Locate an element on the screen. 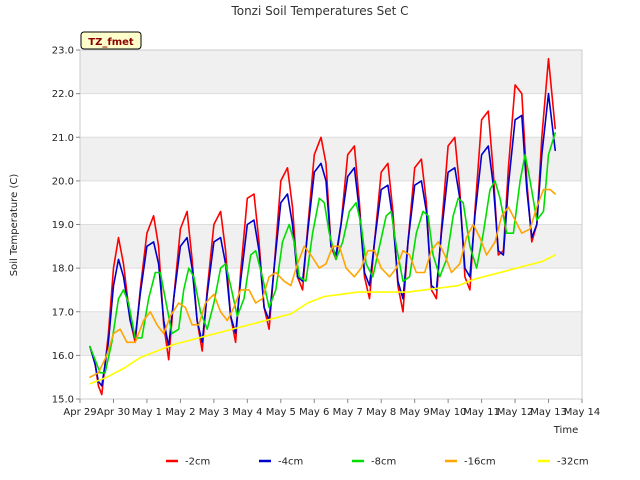 This screenshot has width=640, height=480. legend-item: -16cm is located at coordinates (470, 462).